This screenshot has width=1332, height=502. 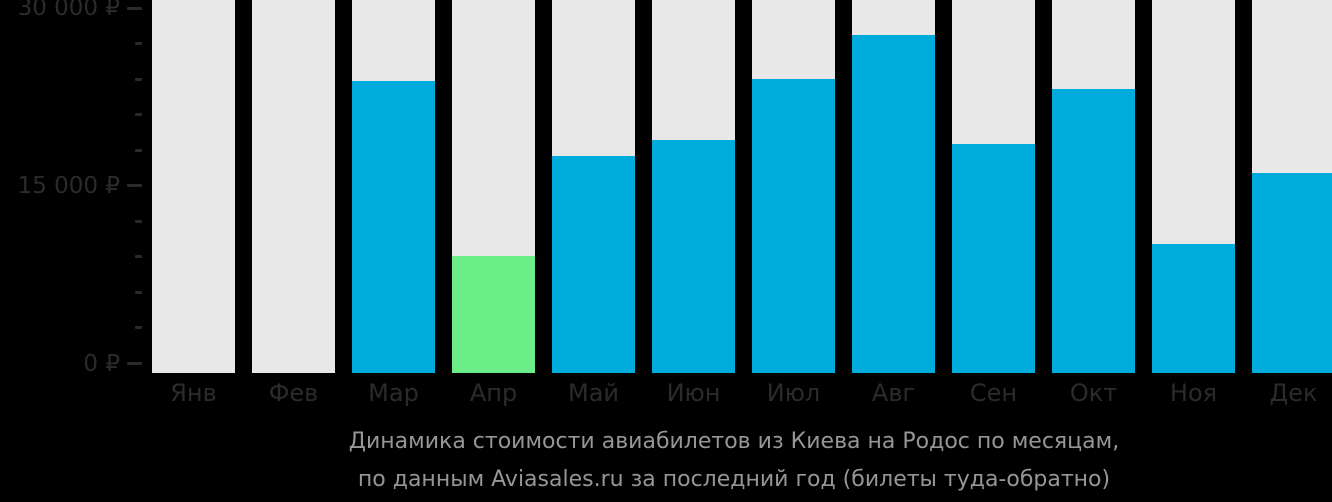 What do you see at coordinates (1293, 393) in the screenshot?
I see `x-label-dec: Дек` at bounding box center [1293, 393].